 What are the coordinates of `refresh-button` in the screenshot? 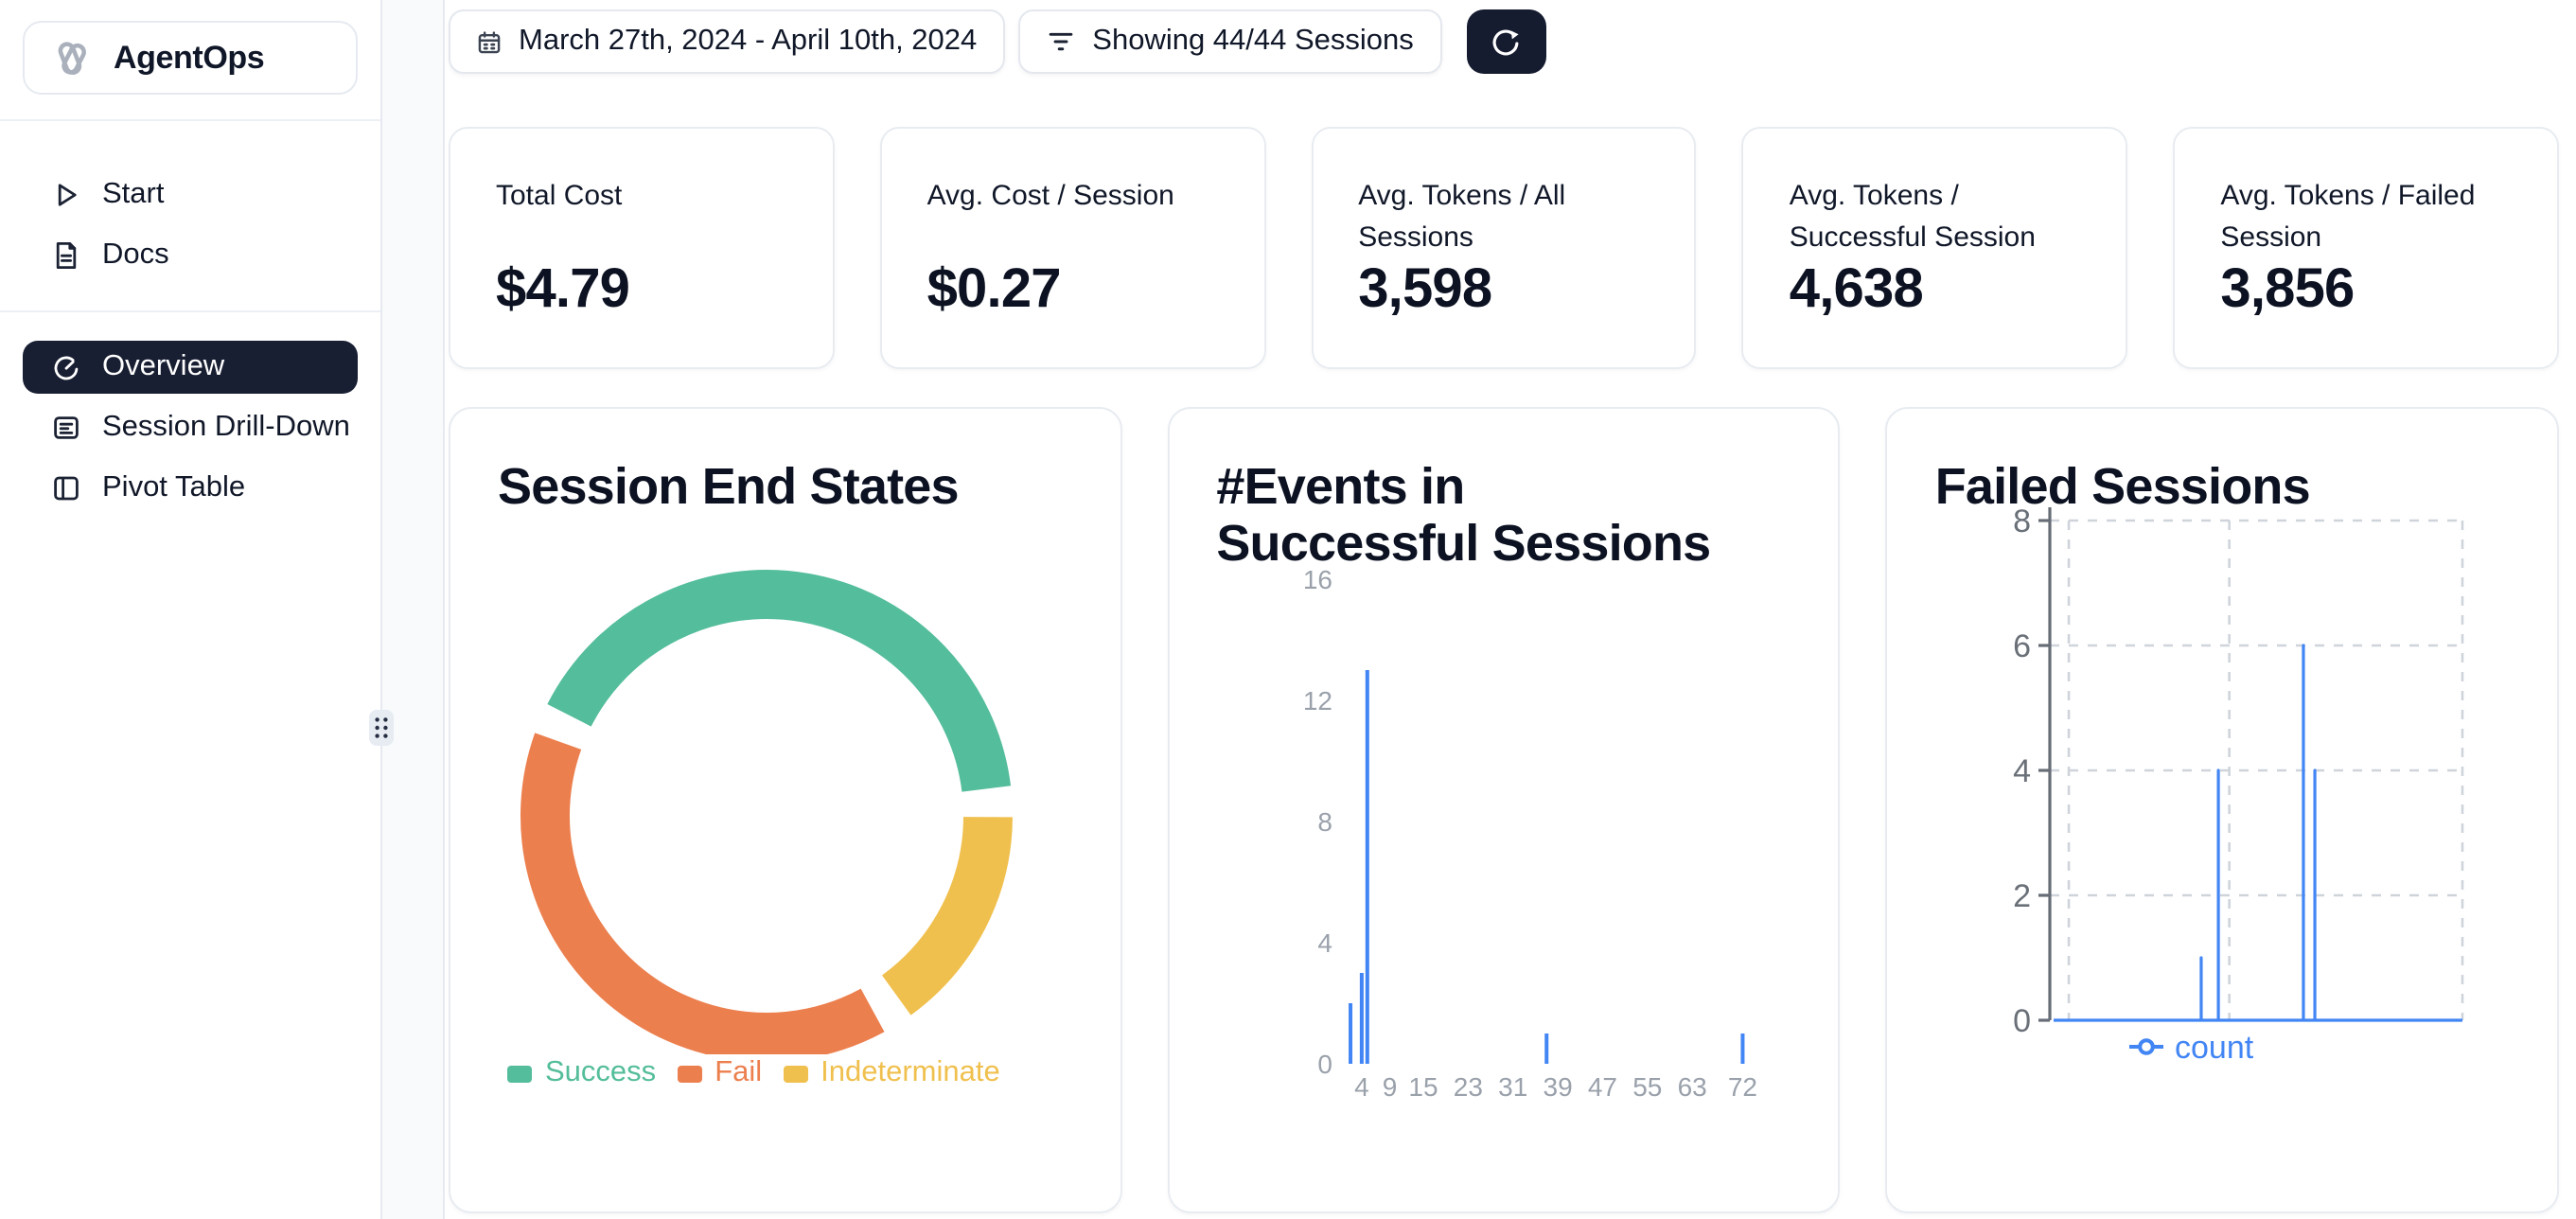 It's located at (1506, 41).